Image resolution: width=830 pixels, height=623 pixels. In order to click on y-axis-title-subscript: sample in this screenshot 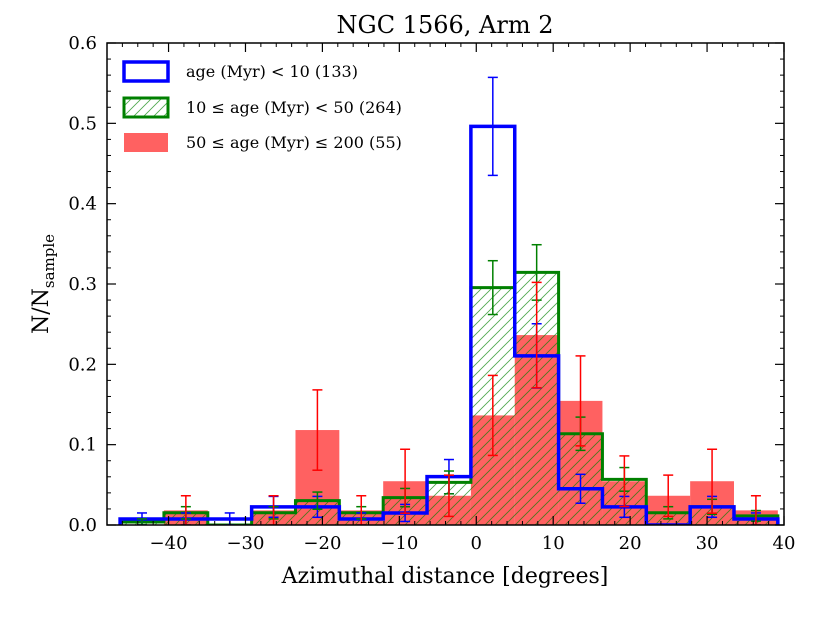, I will do `click(49, 261)`.